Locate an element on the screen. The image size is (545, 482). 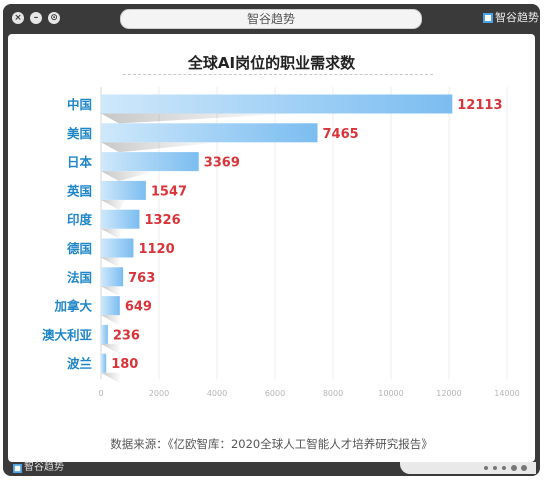
value-label: 12113 is located at coordinates (479, 105).